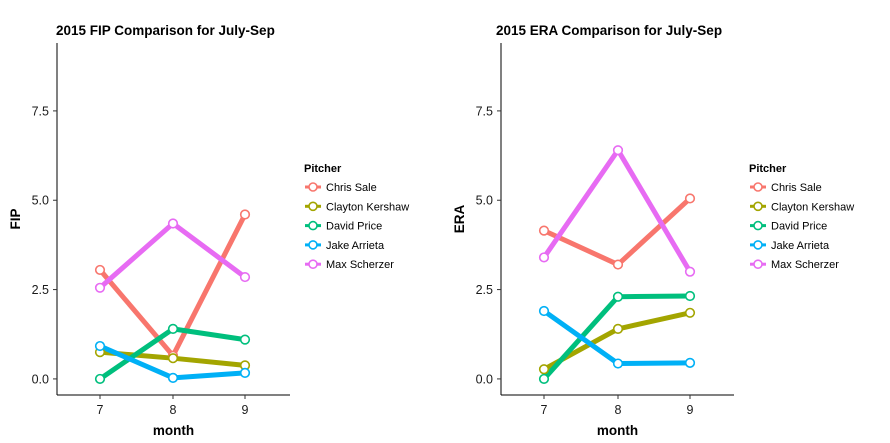 The height and width of the screenshot is (443, 890). Describe the element at coordinates (459, 219) in the screenshot. I see `y-axis-title: ERA` at that location.